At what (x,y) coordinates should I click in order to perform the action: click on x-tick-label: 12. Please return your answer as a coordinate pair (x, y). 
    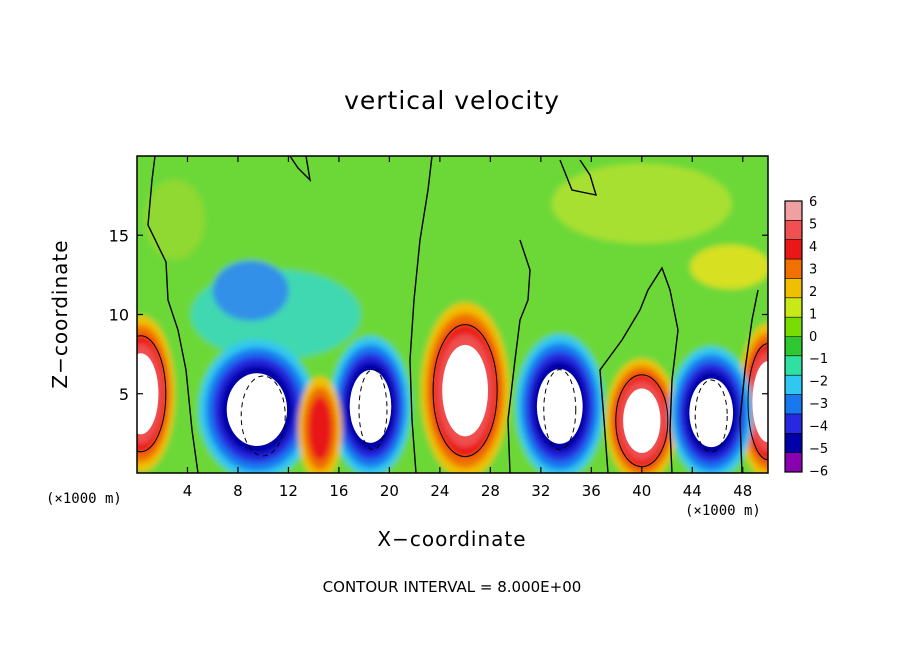
    Looking at the image, I should click on (288, 491).